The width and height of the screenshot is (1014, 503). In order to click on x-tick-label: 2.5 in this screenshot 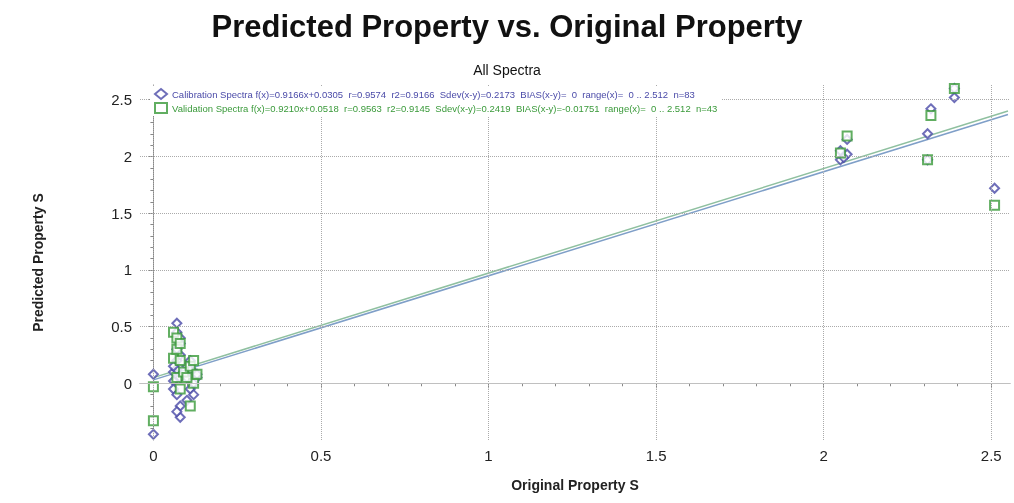, I will do `click(991, 455)`.